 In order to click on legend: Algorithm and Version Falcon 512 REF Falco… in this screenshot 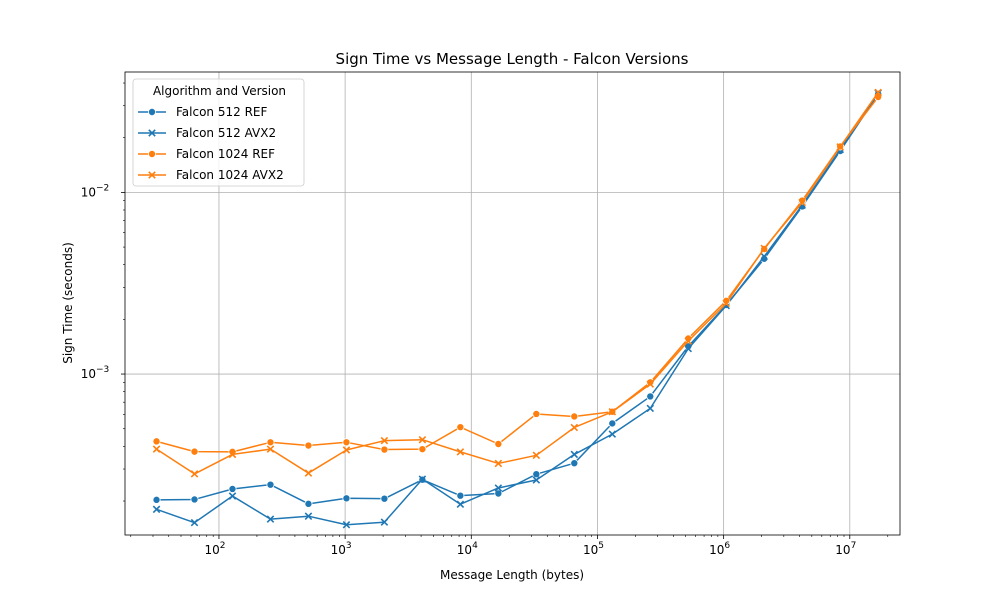, I will do `click(218, 132)`.